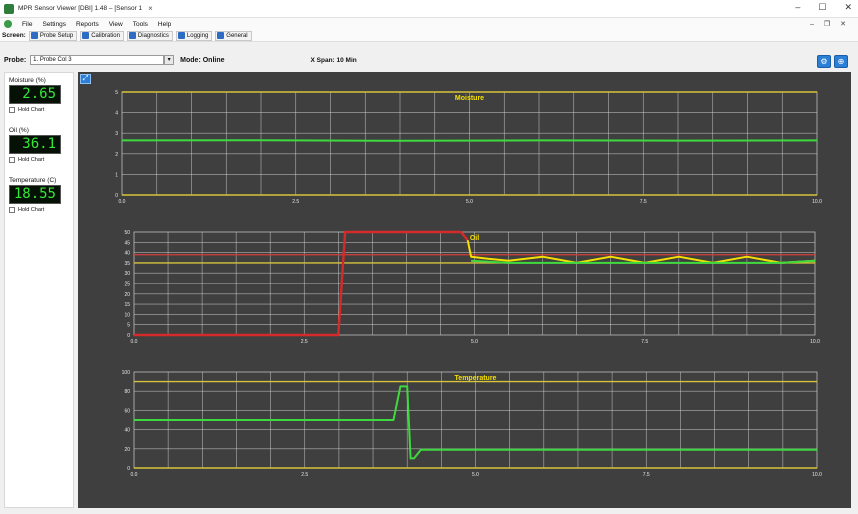 The height and width of the screenshot is (514, 858). I want to click on app-icon, so click(9, 8).